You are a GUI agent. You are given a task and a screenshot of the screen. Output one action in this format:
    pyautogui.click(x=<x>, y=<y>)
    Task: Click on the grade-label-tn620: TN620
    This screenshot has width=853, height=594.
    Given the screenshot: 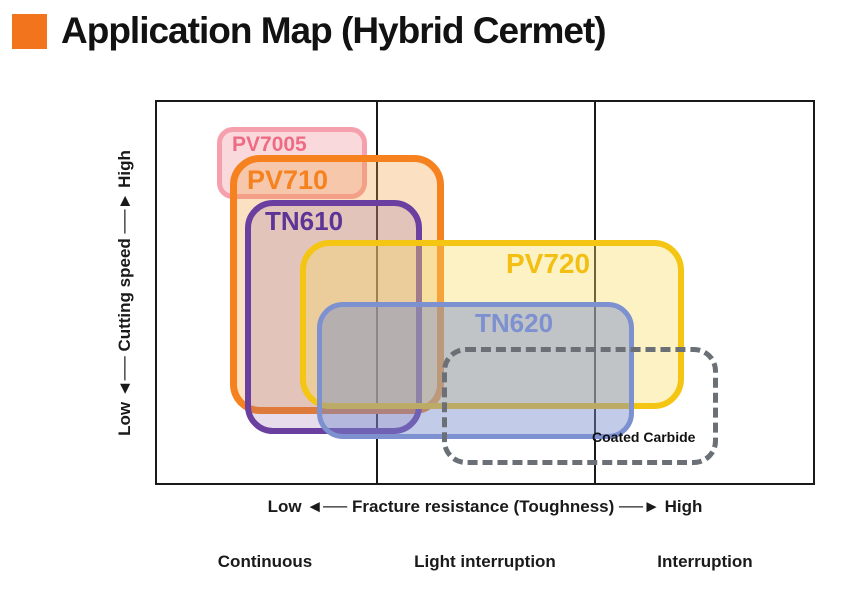 What is the action you would take?
    pyautogui.click(x=514, y=323)
    